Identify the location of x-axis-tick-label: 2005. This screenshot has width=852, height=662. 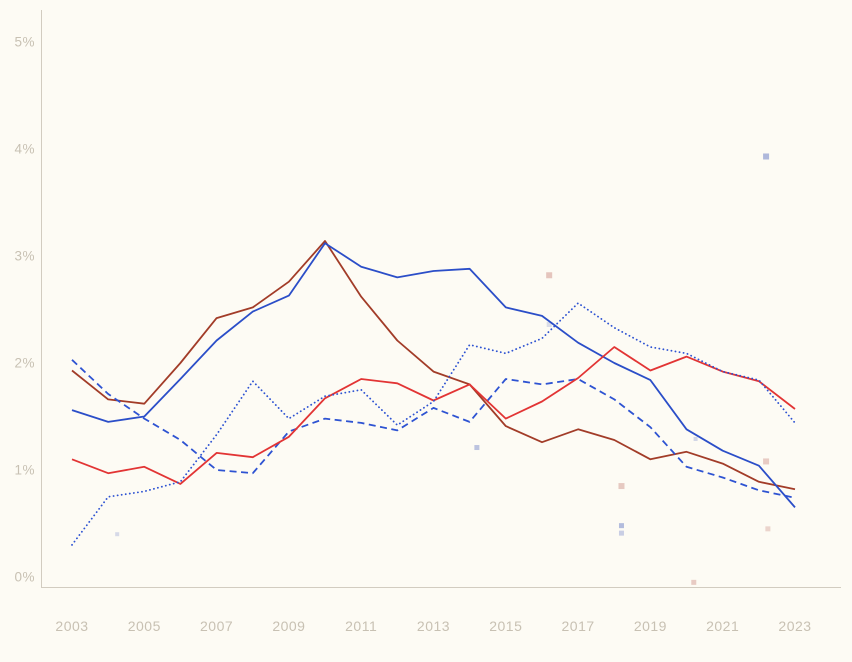
(144, 626).